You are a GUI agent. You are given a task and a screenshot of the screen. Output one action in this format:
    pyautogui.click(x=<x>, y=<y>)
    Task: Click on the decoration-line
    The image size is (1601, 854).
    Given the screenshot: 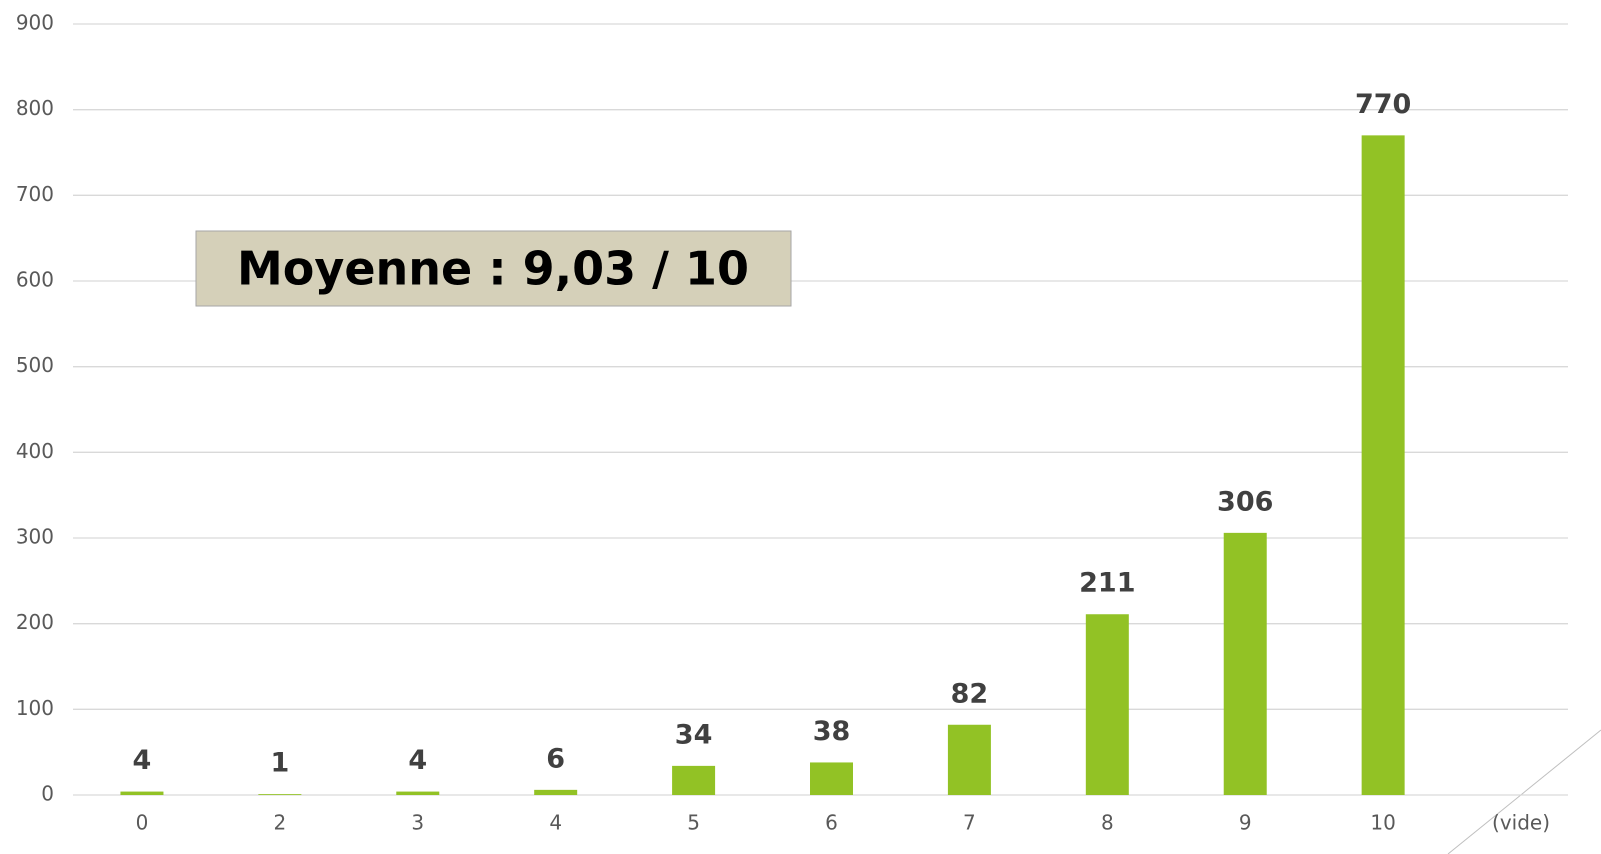 What is the action you would take?
    pyautogui.click(x=1524, y=791)
    